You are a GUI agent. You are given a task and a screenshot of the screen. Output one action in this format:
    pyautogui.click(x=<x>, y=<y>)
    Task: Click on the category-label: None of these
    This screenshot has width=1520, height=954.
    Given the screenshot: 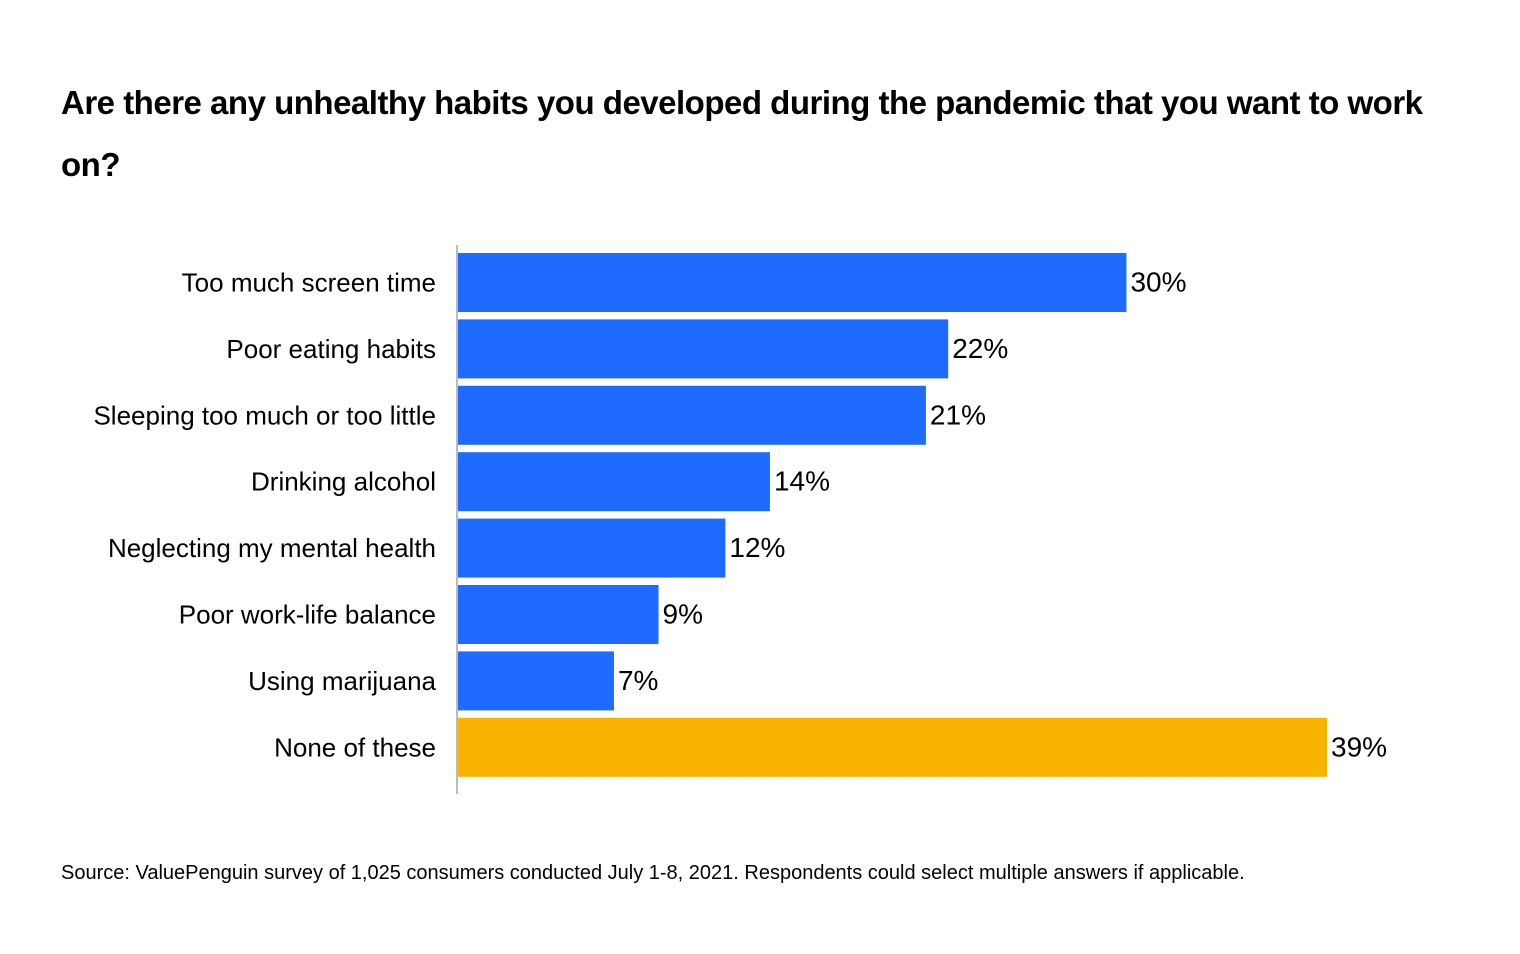 What is the action you would take?
    pyautogui.click(x=355, y=747)
    